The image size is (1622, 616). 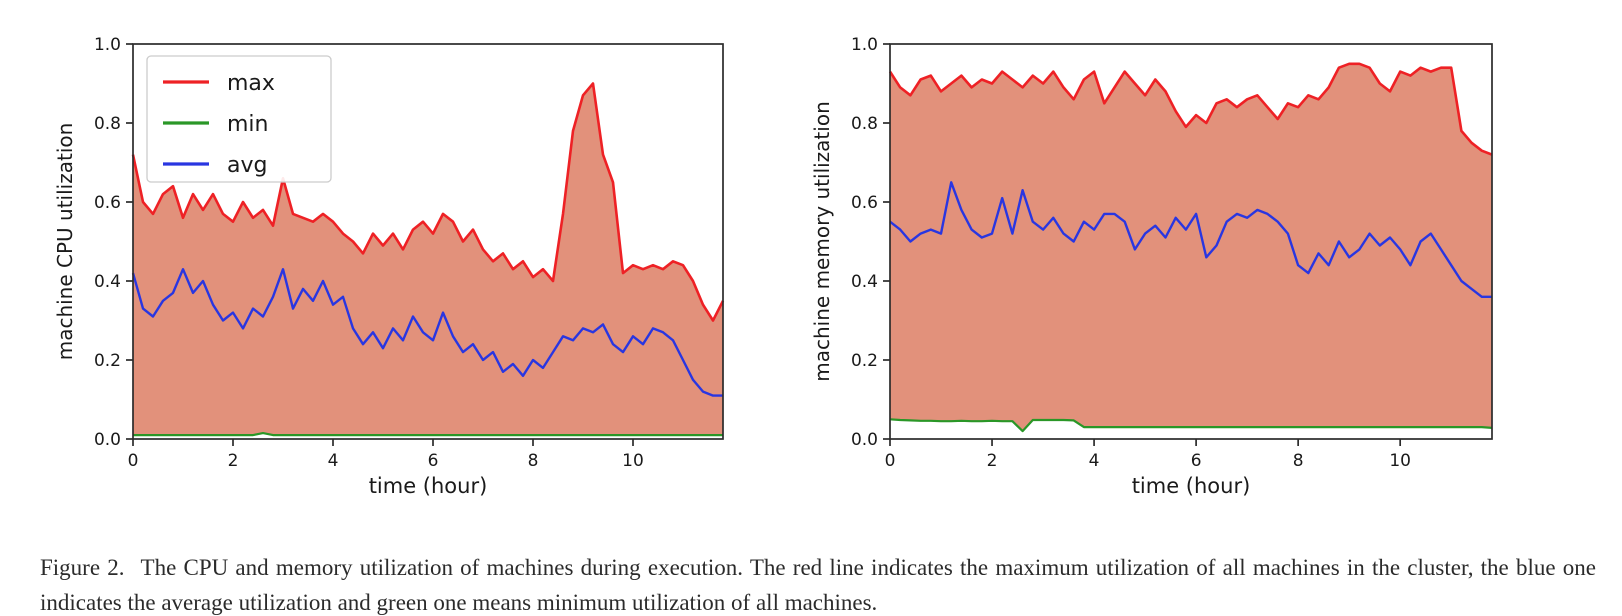 I want to click on legend-label-max: max, so click(x=251, y=83).